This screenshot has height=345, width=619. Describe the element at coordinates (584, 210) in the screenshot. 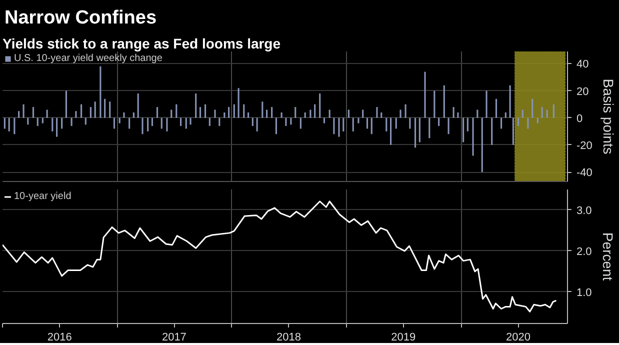

I see `y-tick-label: 3.0` at that location.